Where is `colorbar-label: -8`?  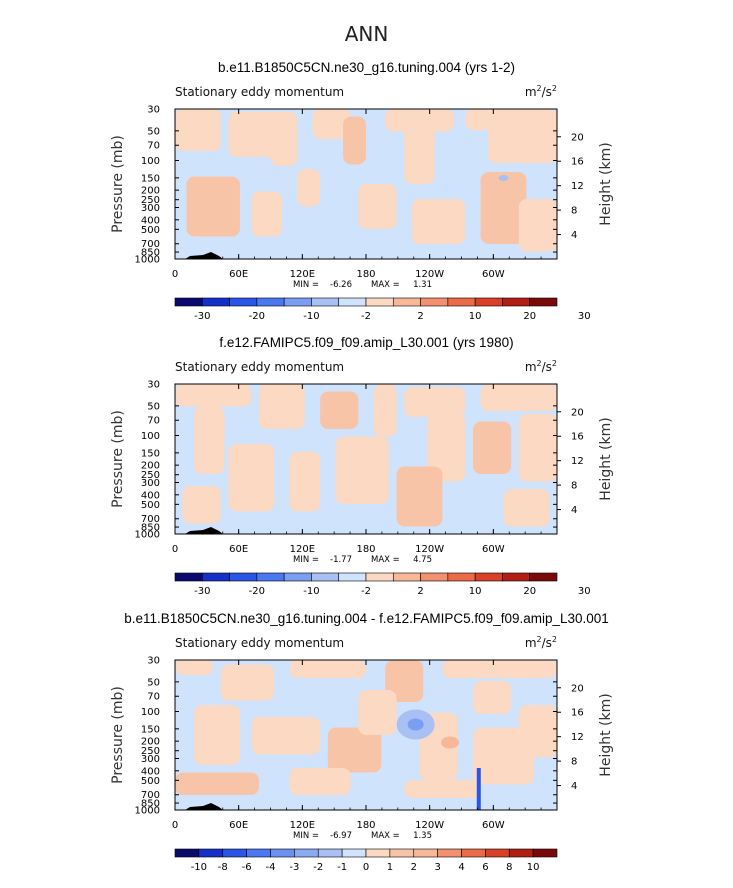
colorbar-label: -8 is located at coordinates (223, 867).